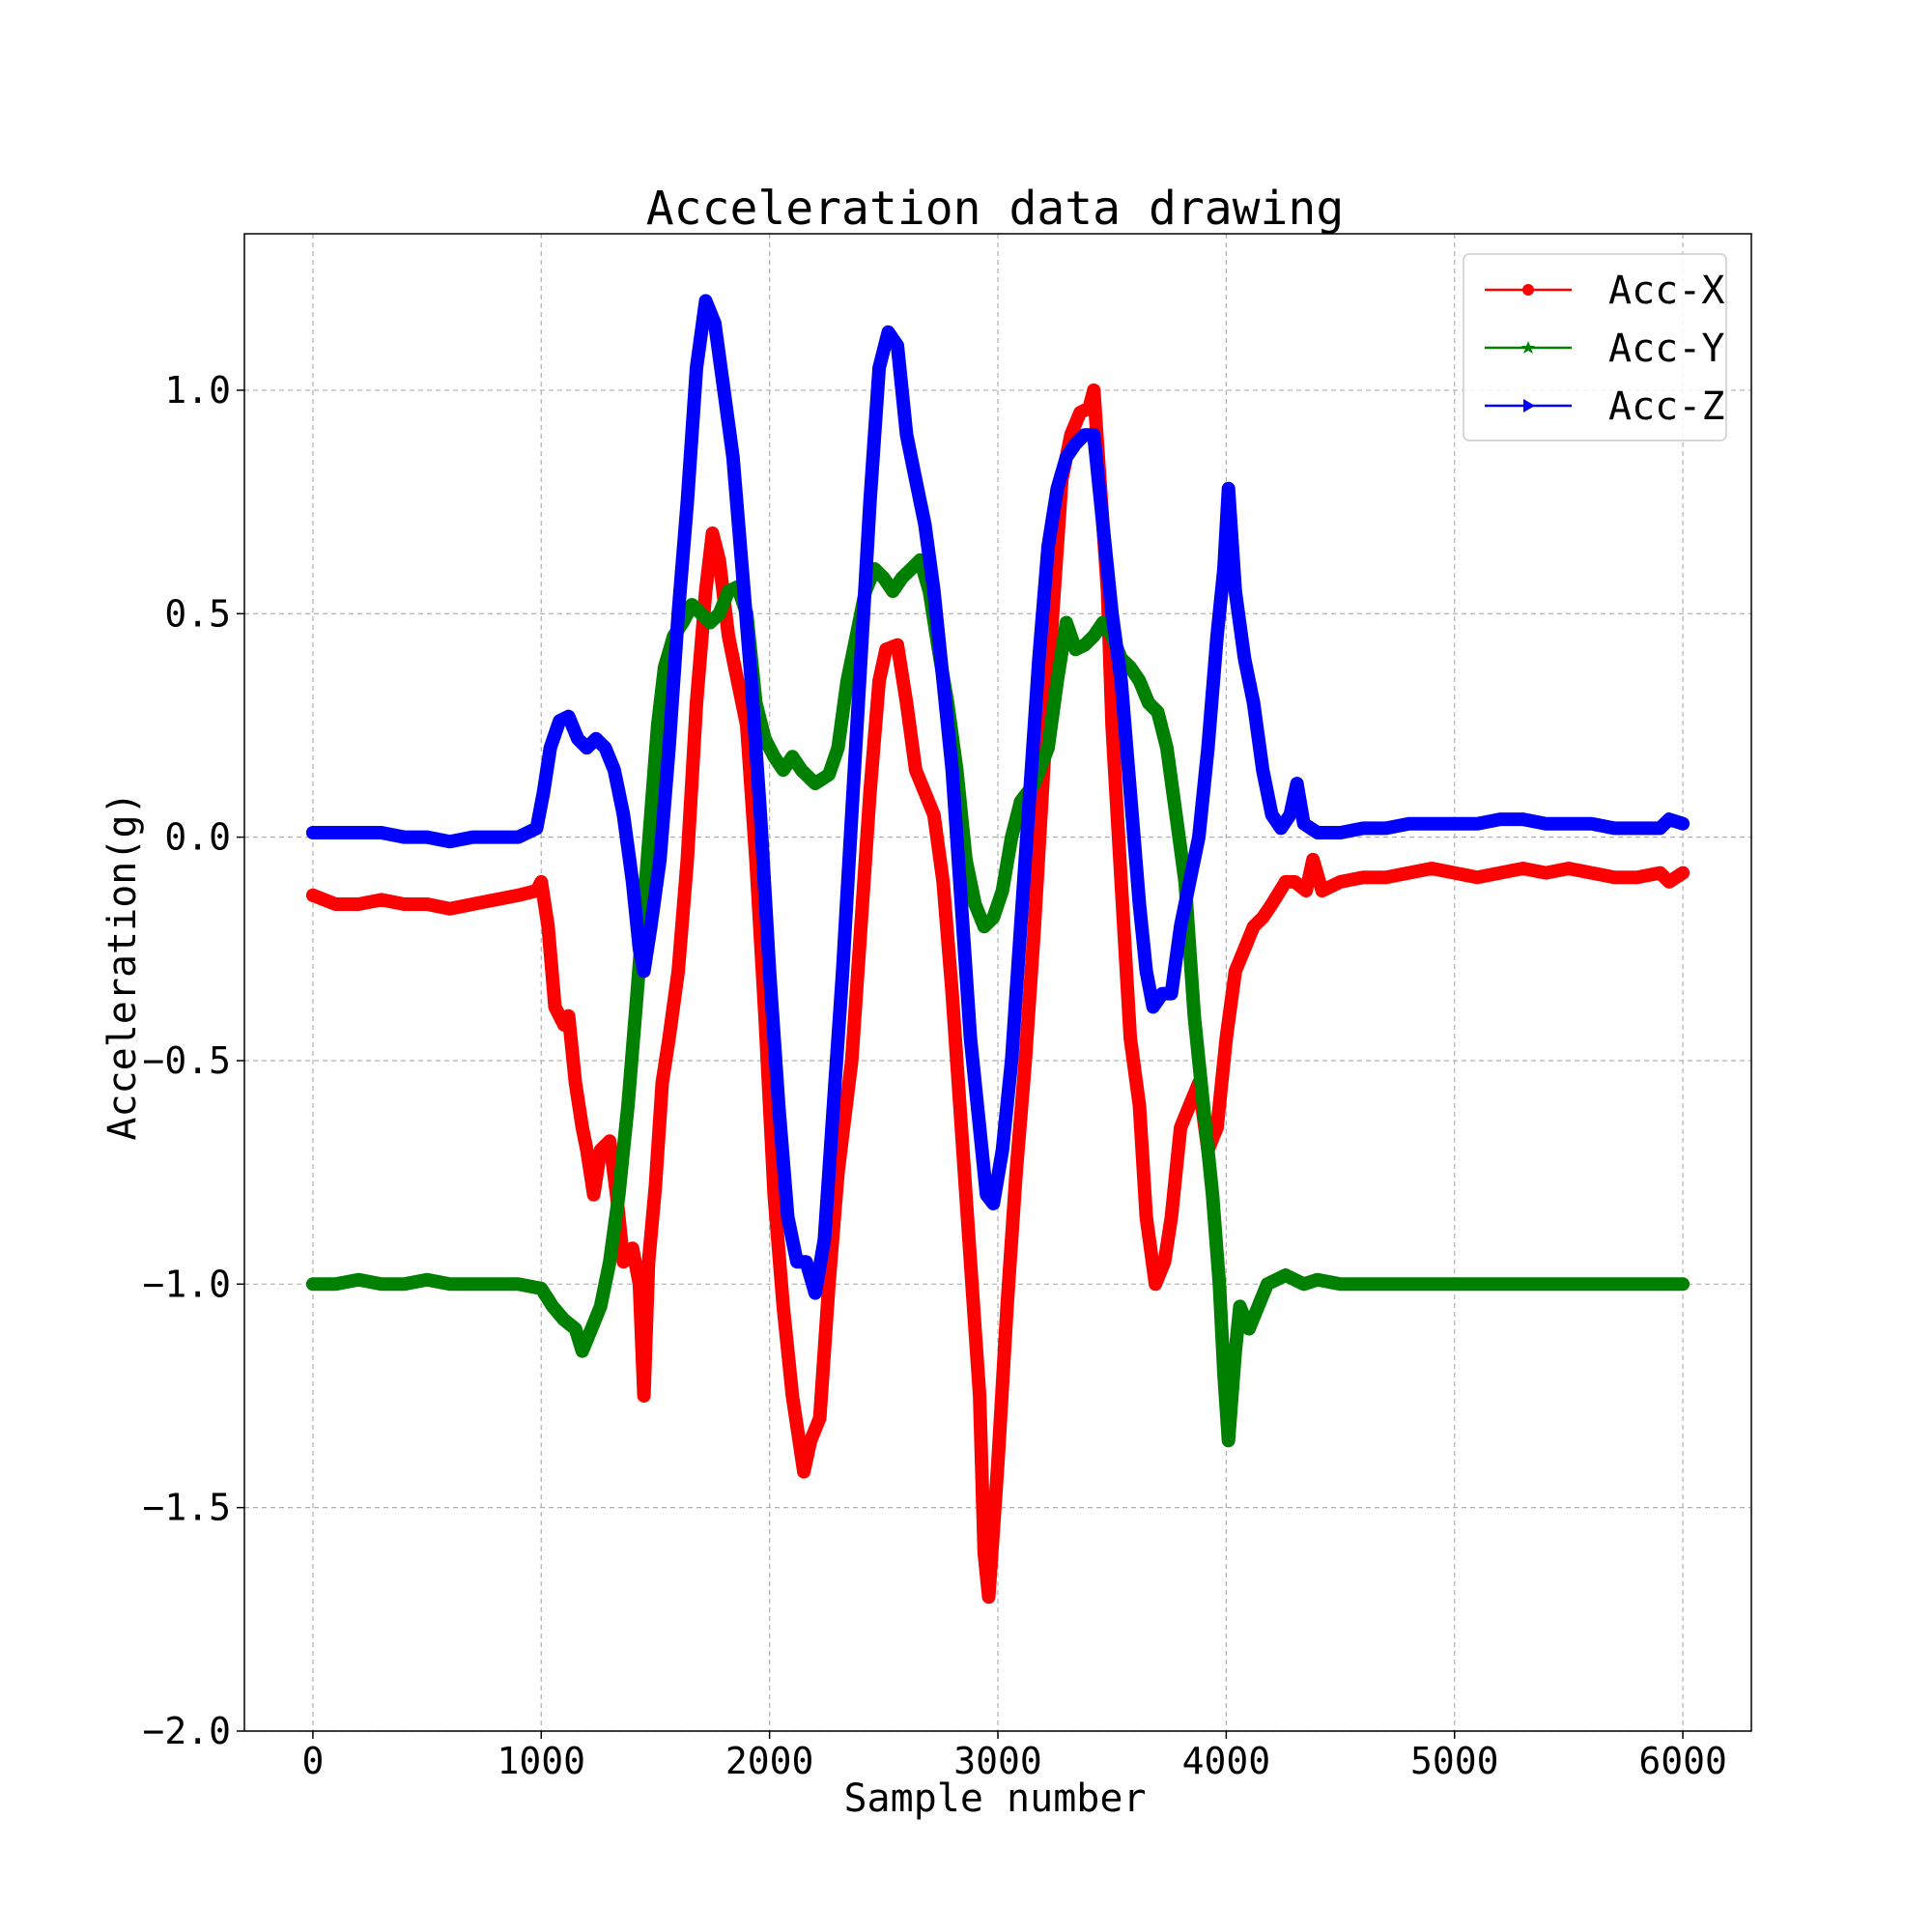  I want to click on x-axis-label: Sample number, so click(995, 1798).